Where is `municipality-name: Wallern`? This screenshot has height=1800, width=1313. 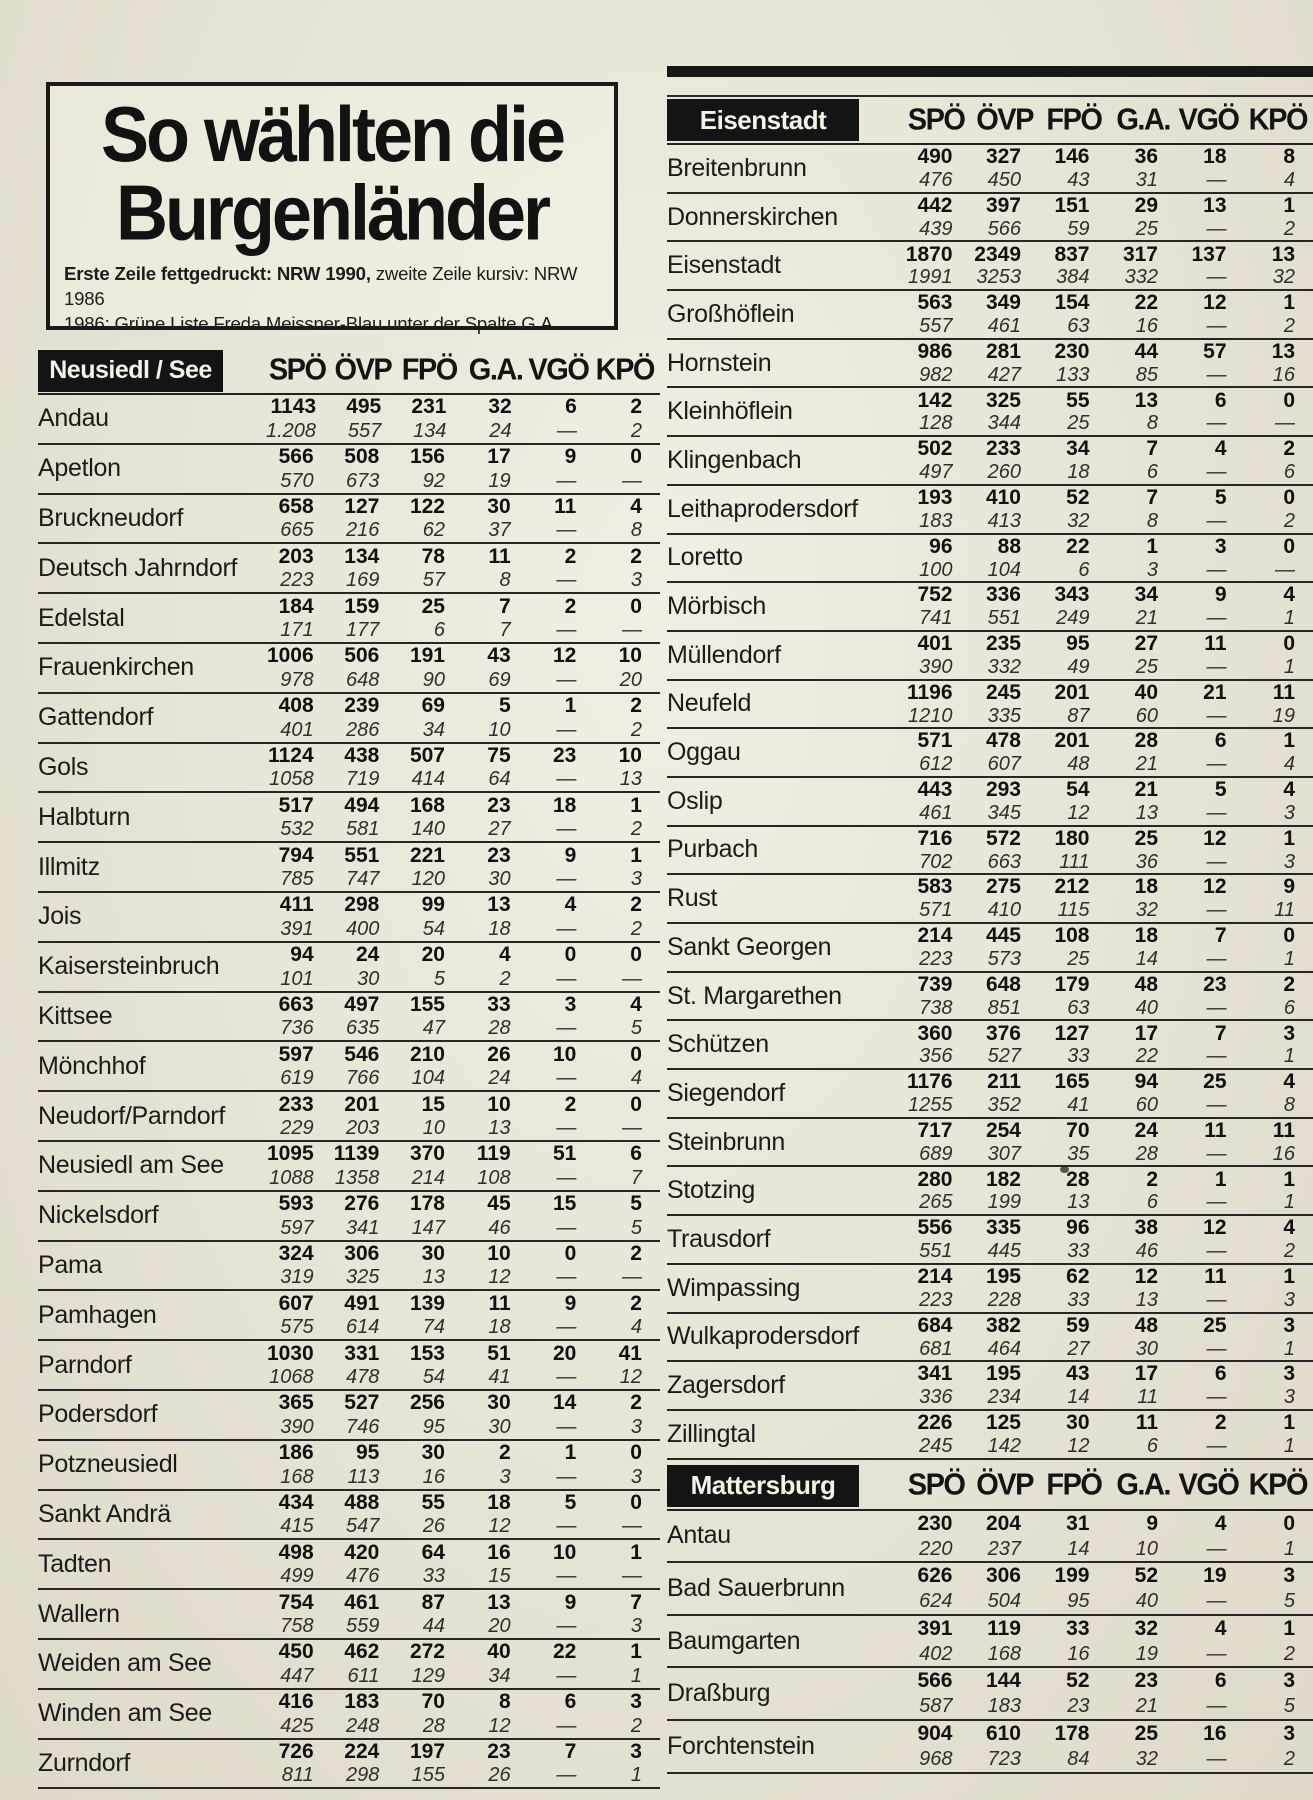 municipality-name: Wallern is located at coordinates (79, 1613).